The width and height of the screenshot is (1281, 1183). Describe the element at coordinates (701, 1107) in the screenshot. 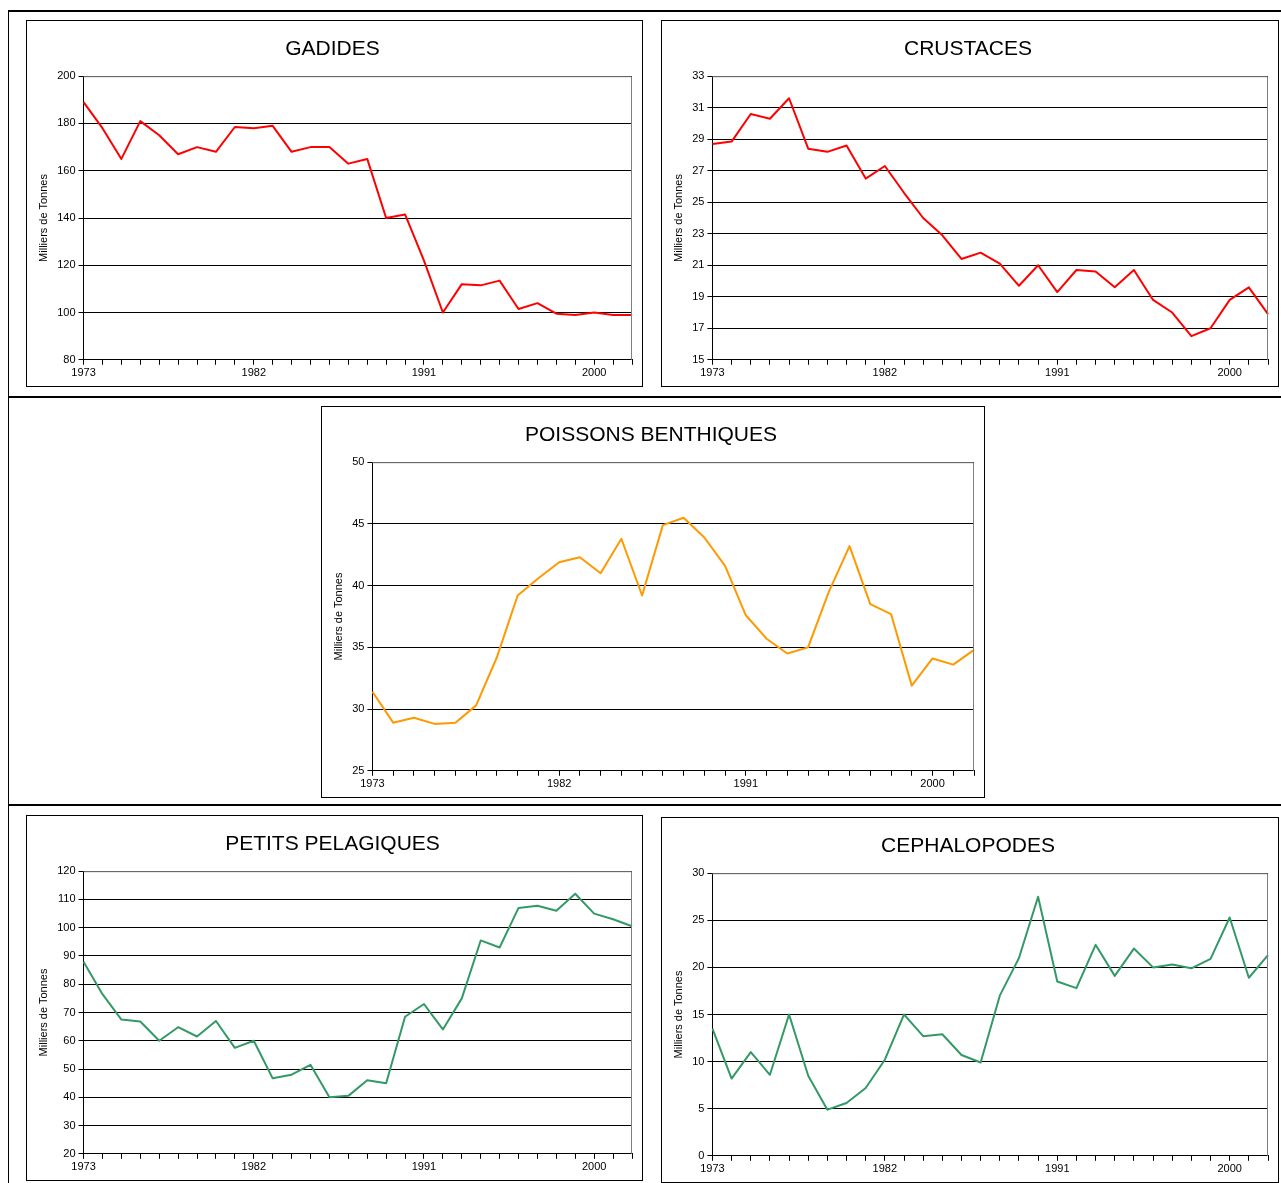

I see `y-tick-label: 5` at that location.